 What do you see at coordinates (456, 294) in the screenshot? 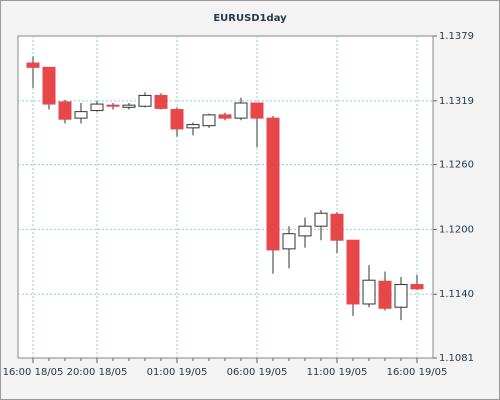
I see `y-tick-label: 1.1140` at bounding box center [456, 294].